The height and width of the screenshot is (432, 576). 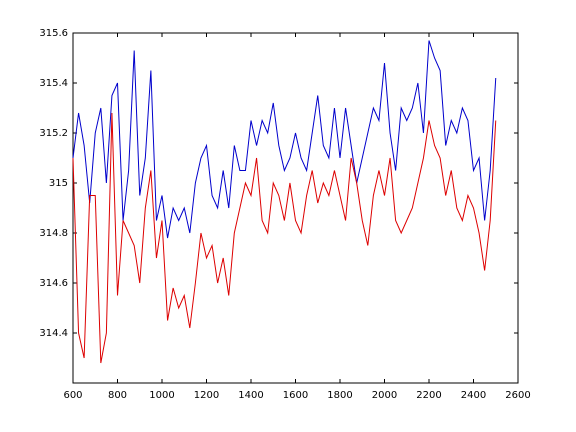 I want to click on x-tick-label: 1000, so click(x=161, y=395).